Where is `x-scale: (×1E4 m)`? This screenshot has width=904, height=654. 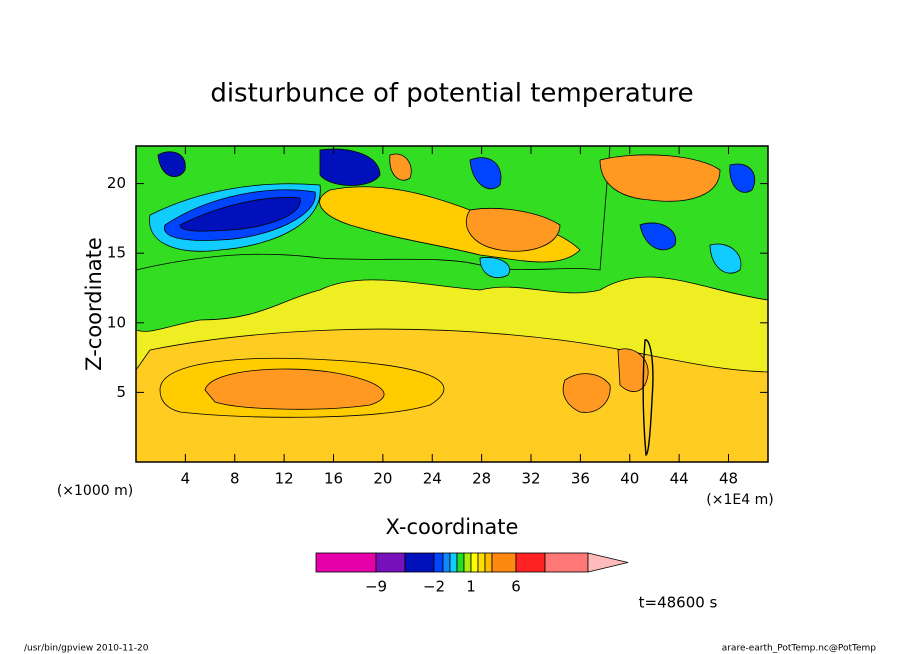 x-scale: (×1E4 m) is located at coordinates (739, 500).